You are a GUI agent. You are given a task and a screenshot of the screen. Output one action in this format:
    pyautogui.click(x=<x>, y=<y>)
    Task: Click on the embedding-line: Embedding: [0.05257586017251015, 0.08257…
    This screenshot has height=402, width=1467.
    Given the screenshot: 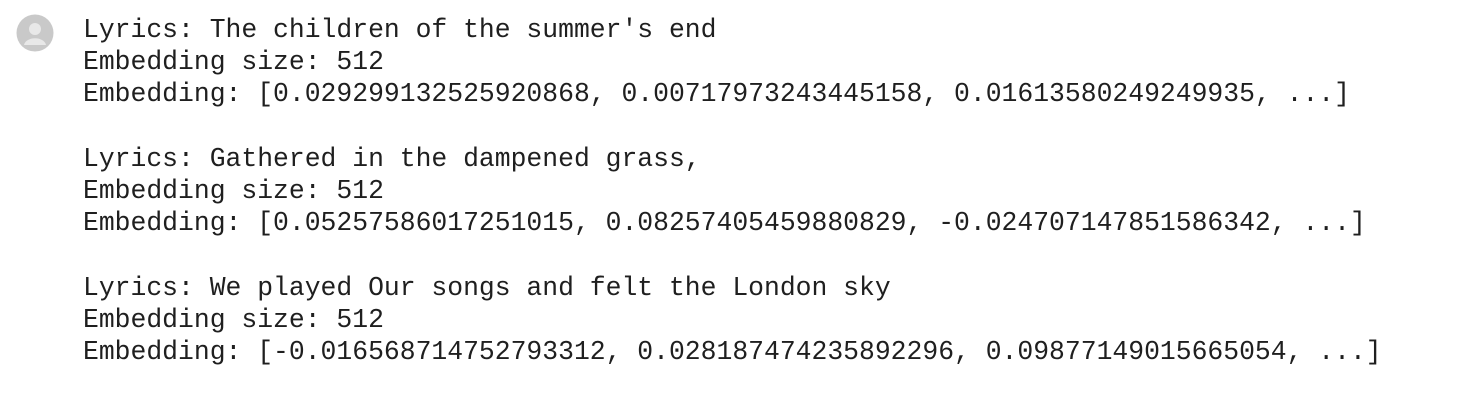 What is the action you would take?
    pyautogui.click(x=724, y=223)
    